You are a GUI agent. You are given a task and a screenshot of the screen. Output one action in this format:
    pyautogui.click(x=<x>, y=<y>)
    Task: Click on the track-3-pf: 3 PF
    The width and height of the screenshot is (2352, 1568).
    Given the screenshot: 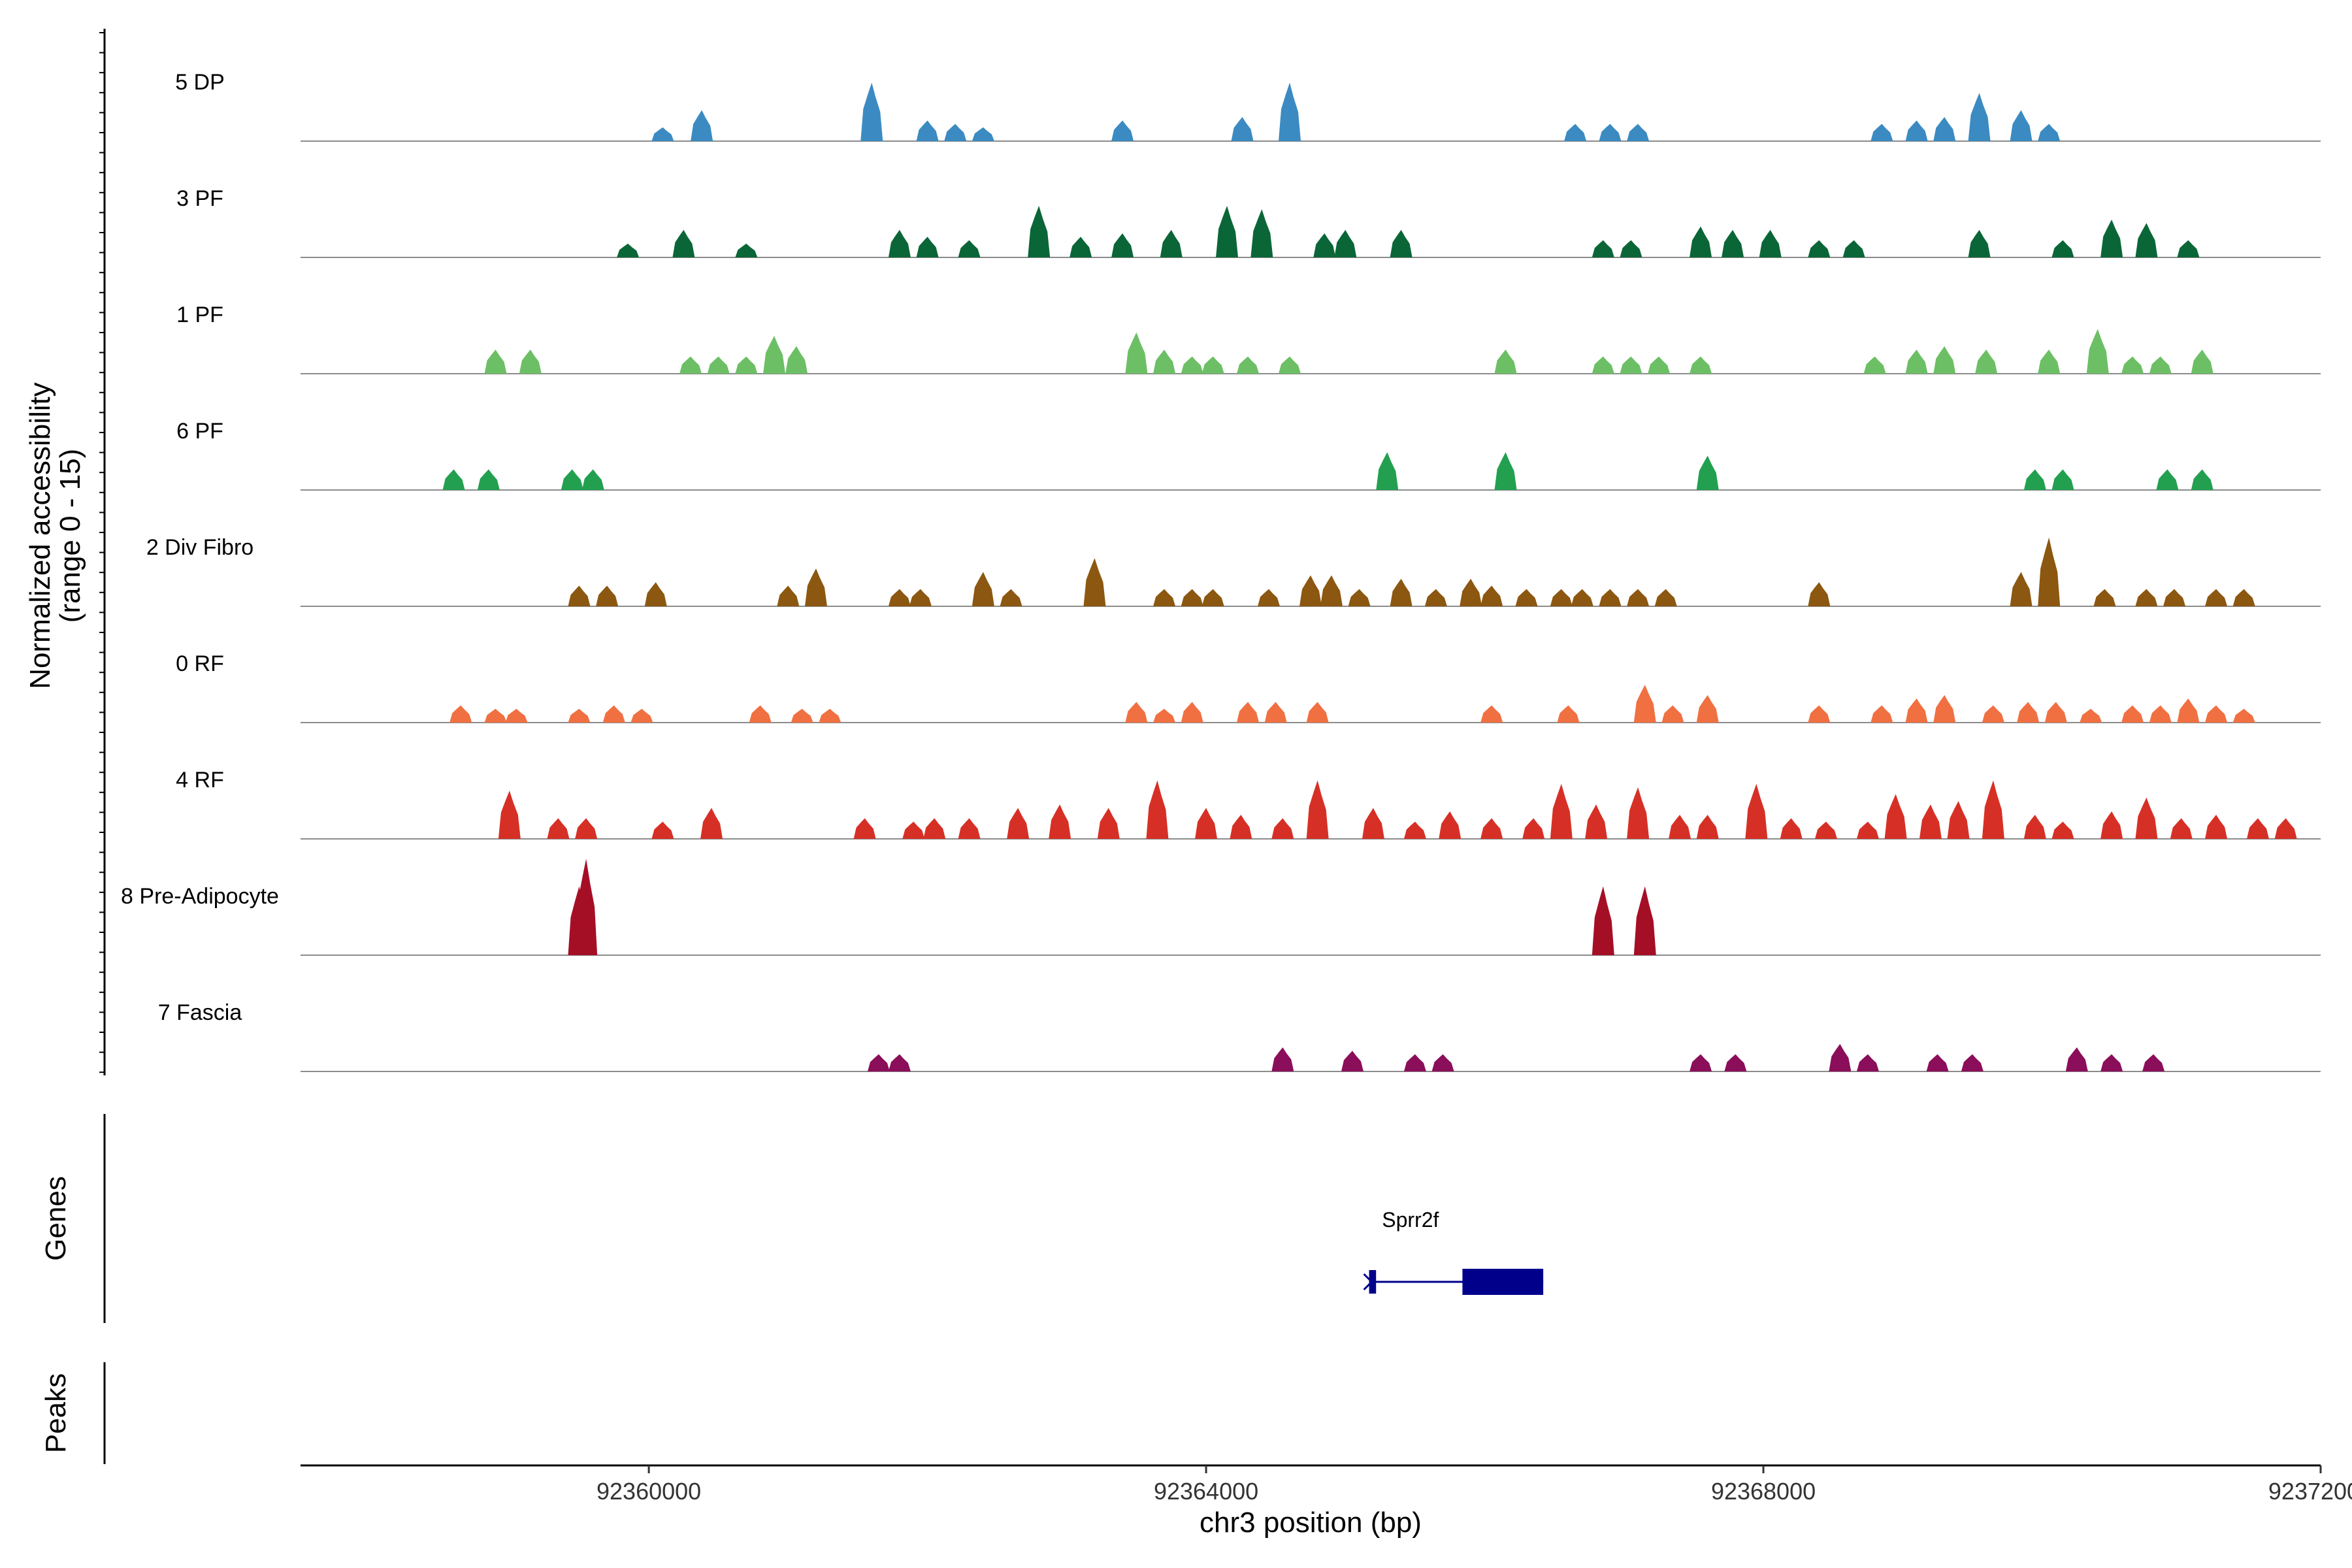 What is the action you would take?
    pyautogui.click(x=1248, y=222)
    